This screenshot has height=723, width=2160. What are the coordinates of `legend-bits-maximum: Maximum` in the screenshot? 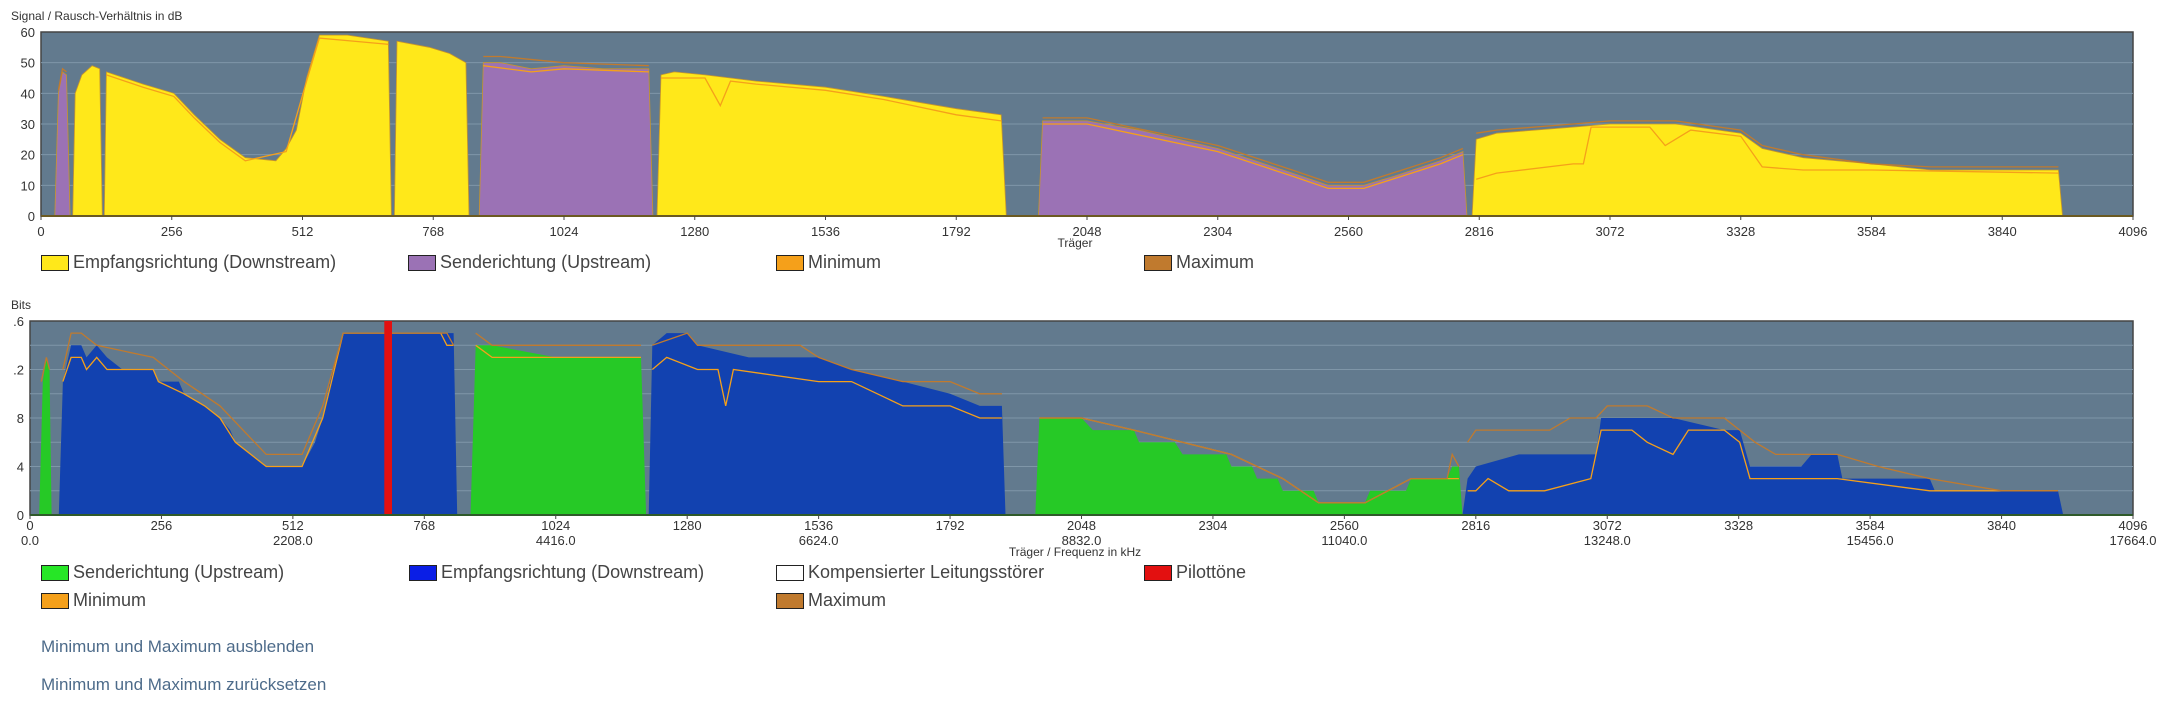 It's located at (831, 600).